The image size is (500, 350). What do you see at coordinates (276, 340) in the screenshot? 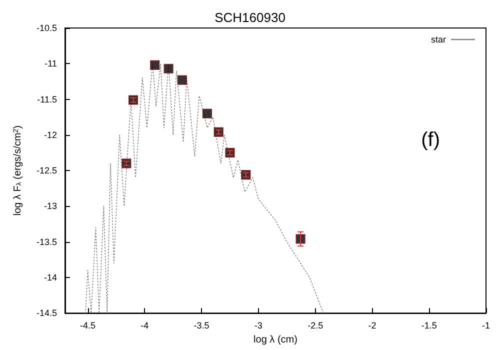
I see `x-axis-title: log λ (cm)` at bounding box center [276, 340].